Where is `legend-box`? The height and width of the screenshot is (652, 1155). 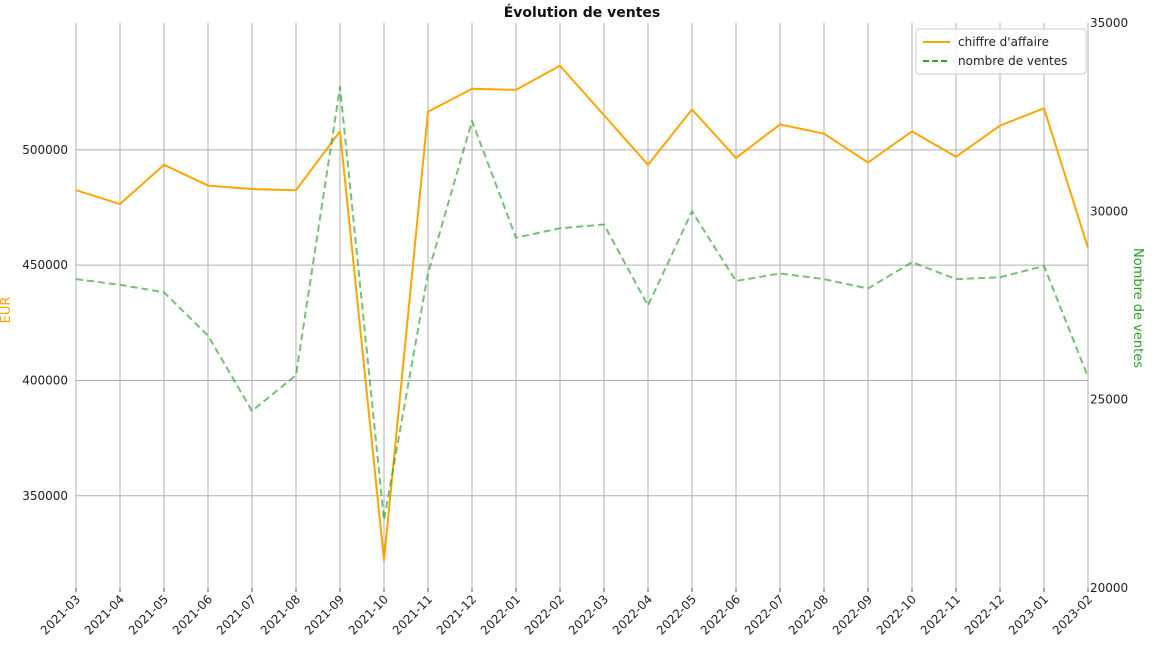 legend-box is located at coordinates (1001, 51).